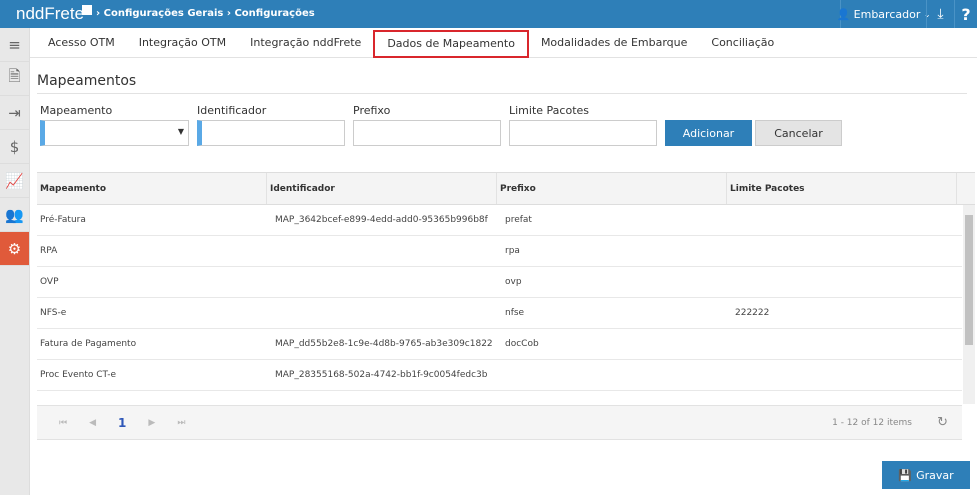 Image resolution: width=977 pixels, height=495 pixels. Describe the element at coordinates (883, 14) in the screenshot. I see `user-menu: 👤 Embarcador ⌄` at that location.